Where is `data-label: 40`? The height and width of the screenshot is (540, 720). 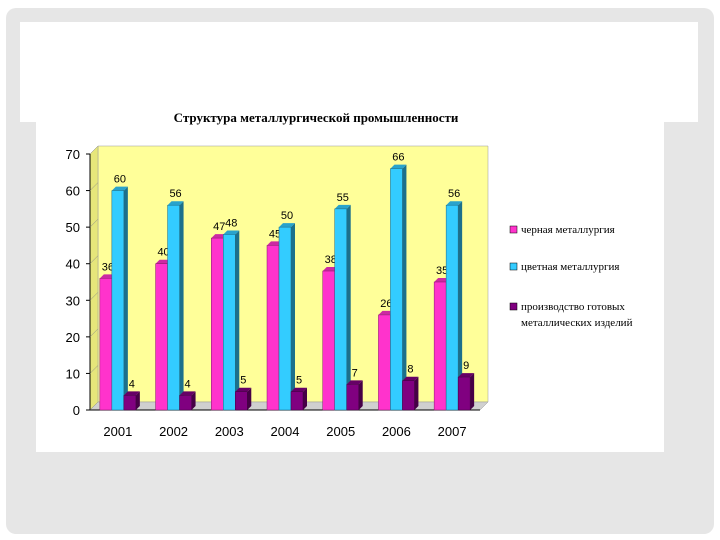 data-label: 40 is located at coordinates (163, 253).